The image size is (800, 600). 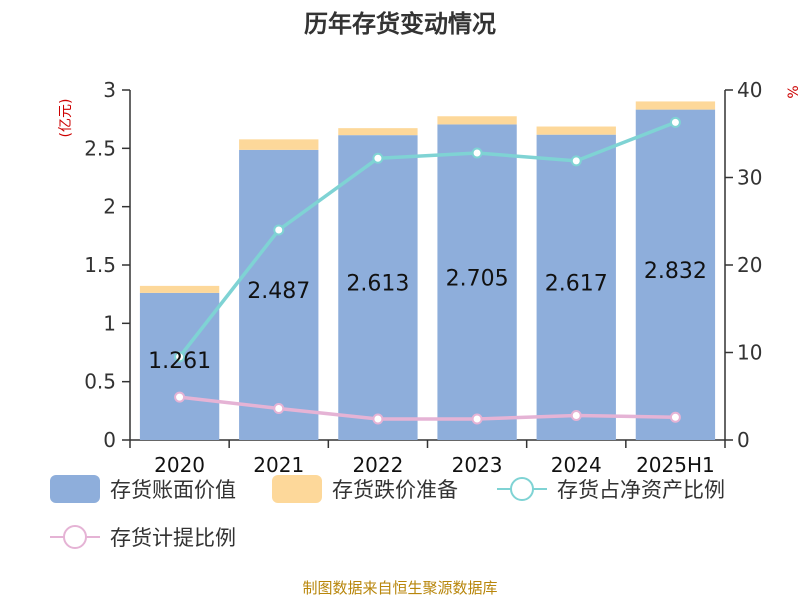 I want to click on y-right-tick-label: 40, so click(x=749, y=90).